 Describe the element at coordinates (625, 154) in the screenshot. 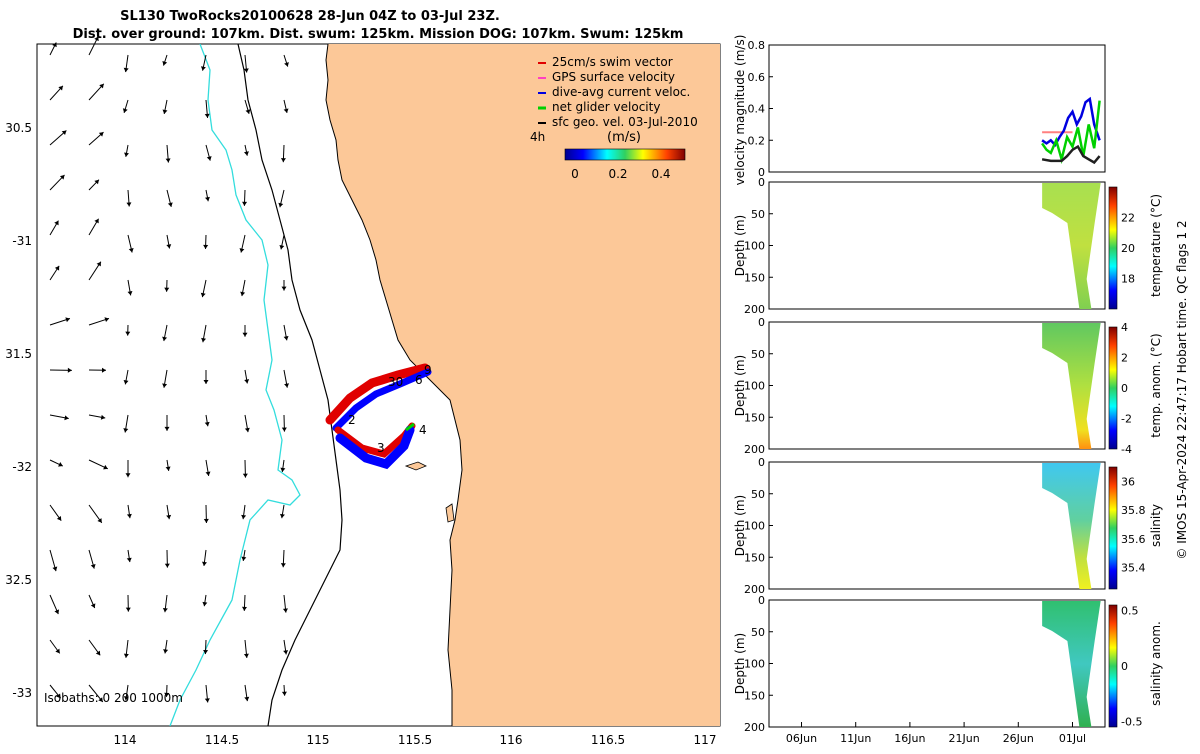

I see `map-colorbar` at that location.